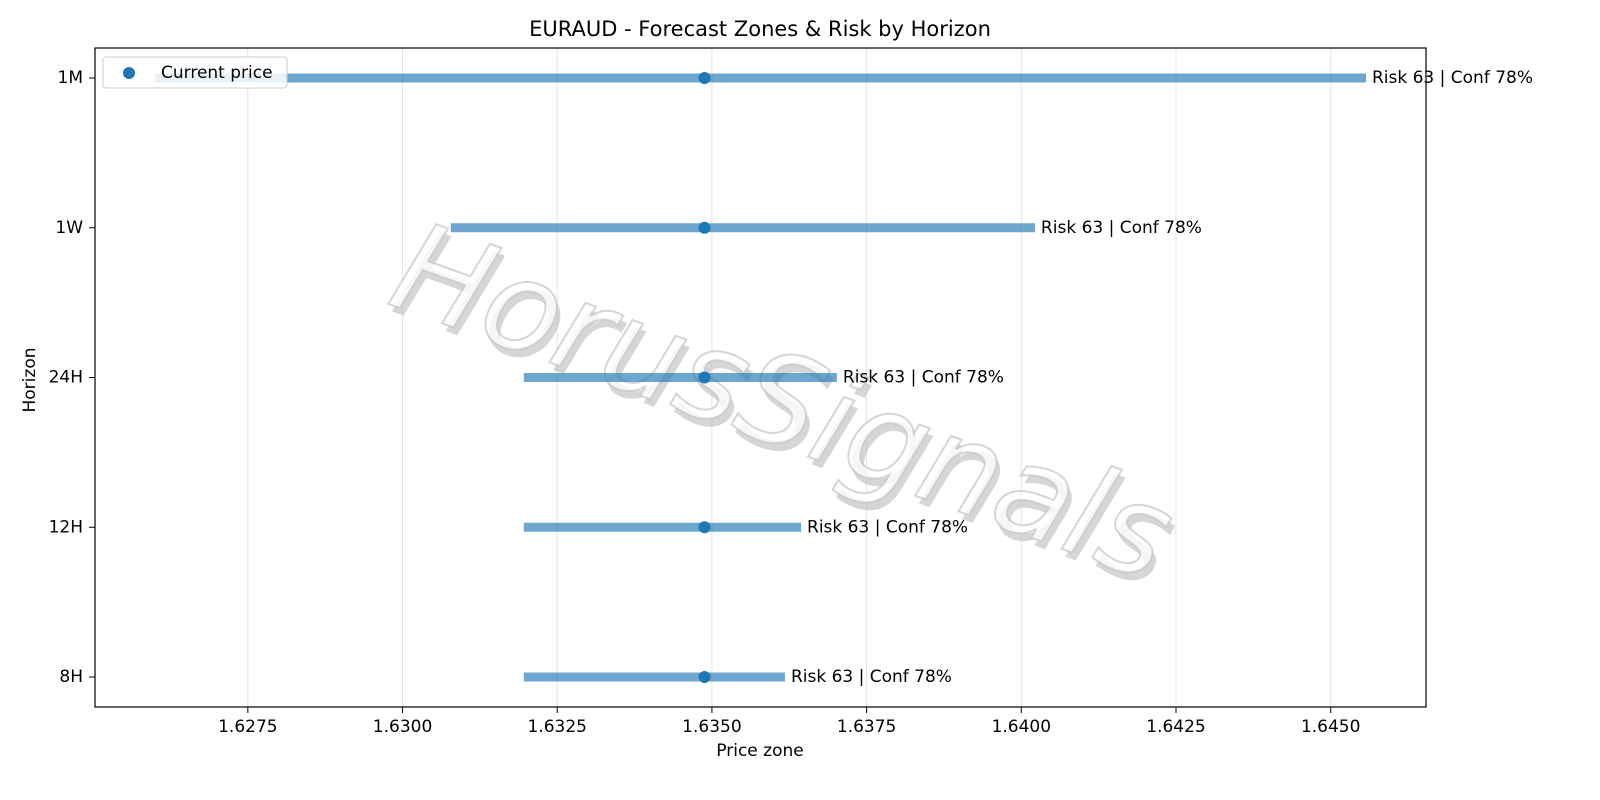 The image size is (1600, 800). I want to click on y-tick-label: 24H, so click(66, 378).